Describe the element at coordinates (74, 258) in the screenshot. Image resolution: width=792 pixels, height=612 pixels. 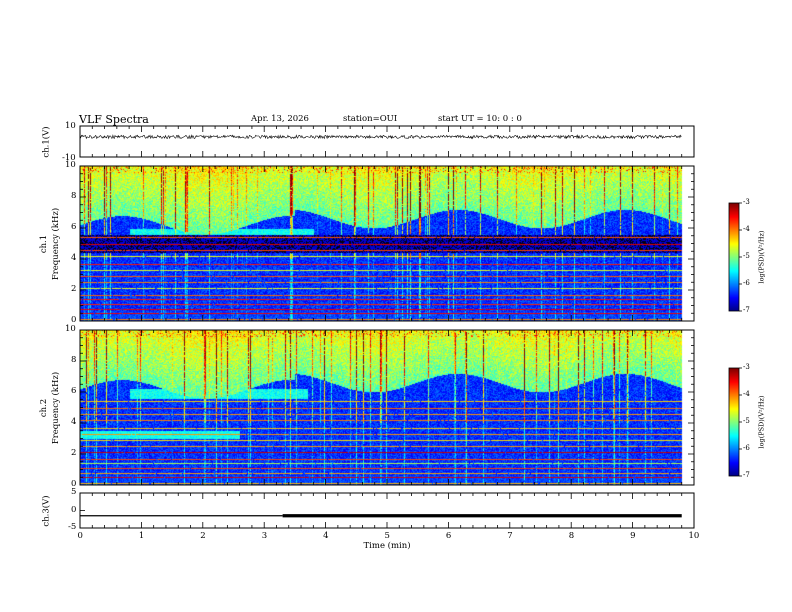
I see `p2-y-tick-label: 4` at that location.